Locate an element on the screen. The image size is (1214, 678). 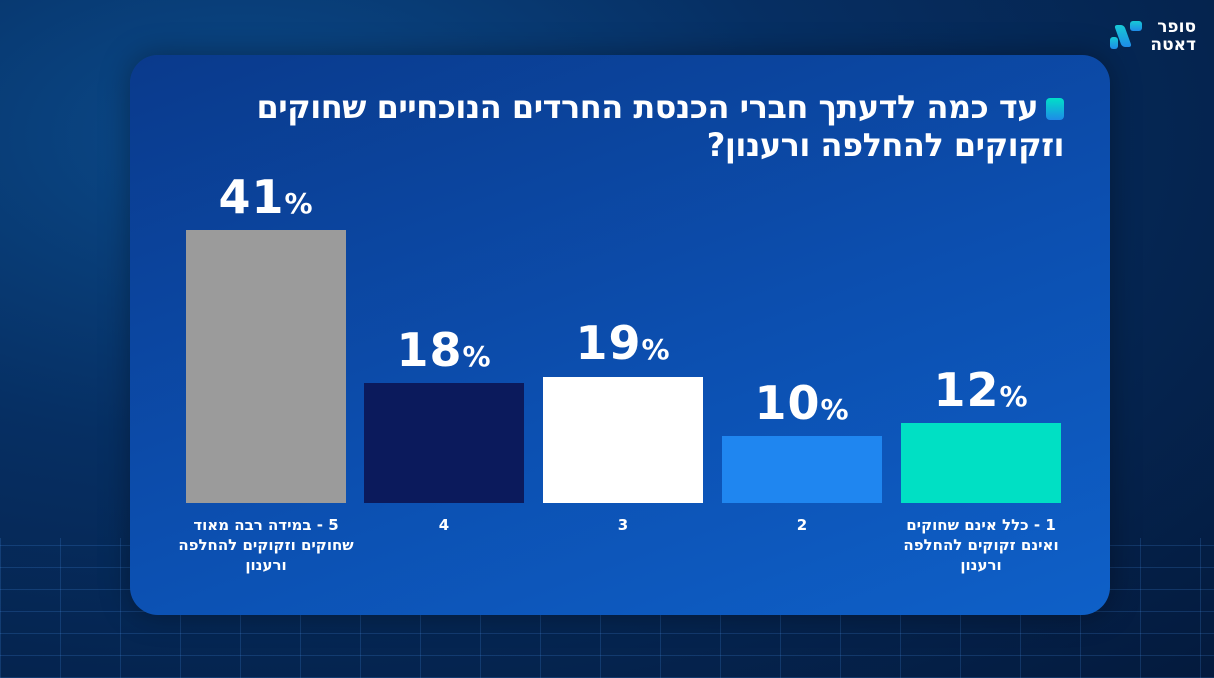
data-label: 12% is located at coordinates (981, 390).